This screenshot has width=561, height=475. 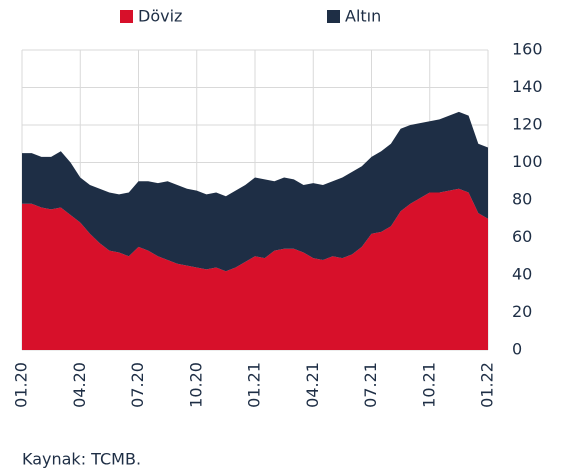 What do you see at coordinates (522, 199) in the screenshot?
I see `y-tick-label: 80` at bounding box center [522, 199].